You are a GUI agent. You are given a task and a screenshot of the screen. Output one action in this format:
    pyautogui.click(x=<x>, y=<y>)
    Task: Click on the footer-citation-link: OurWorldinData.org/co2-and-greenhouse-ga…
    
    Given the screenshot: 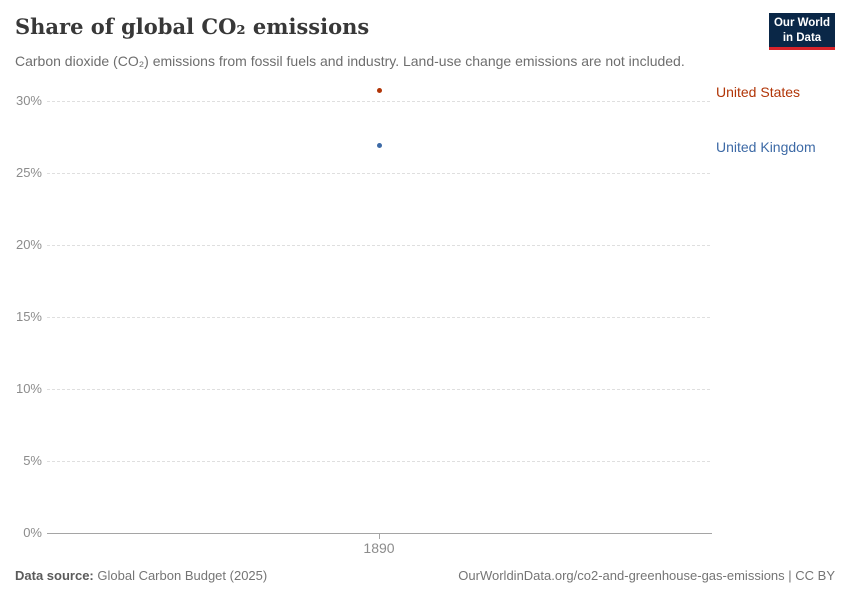 What is the action you would take?
    pyautogui.click(x=646, y=575)
    